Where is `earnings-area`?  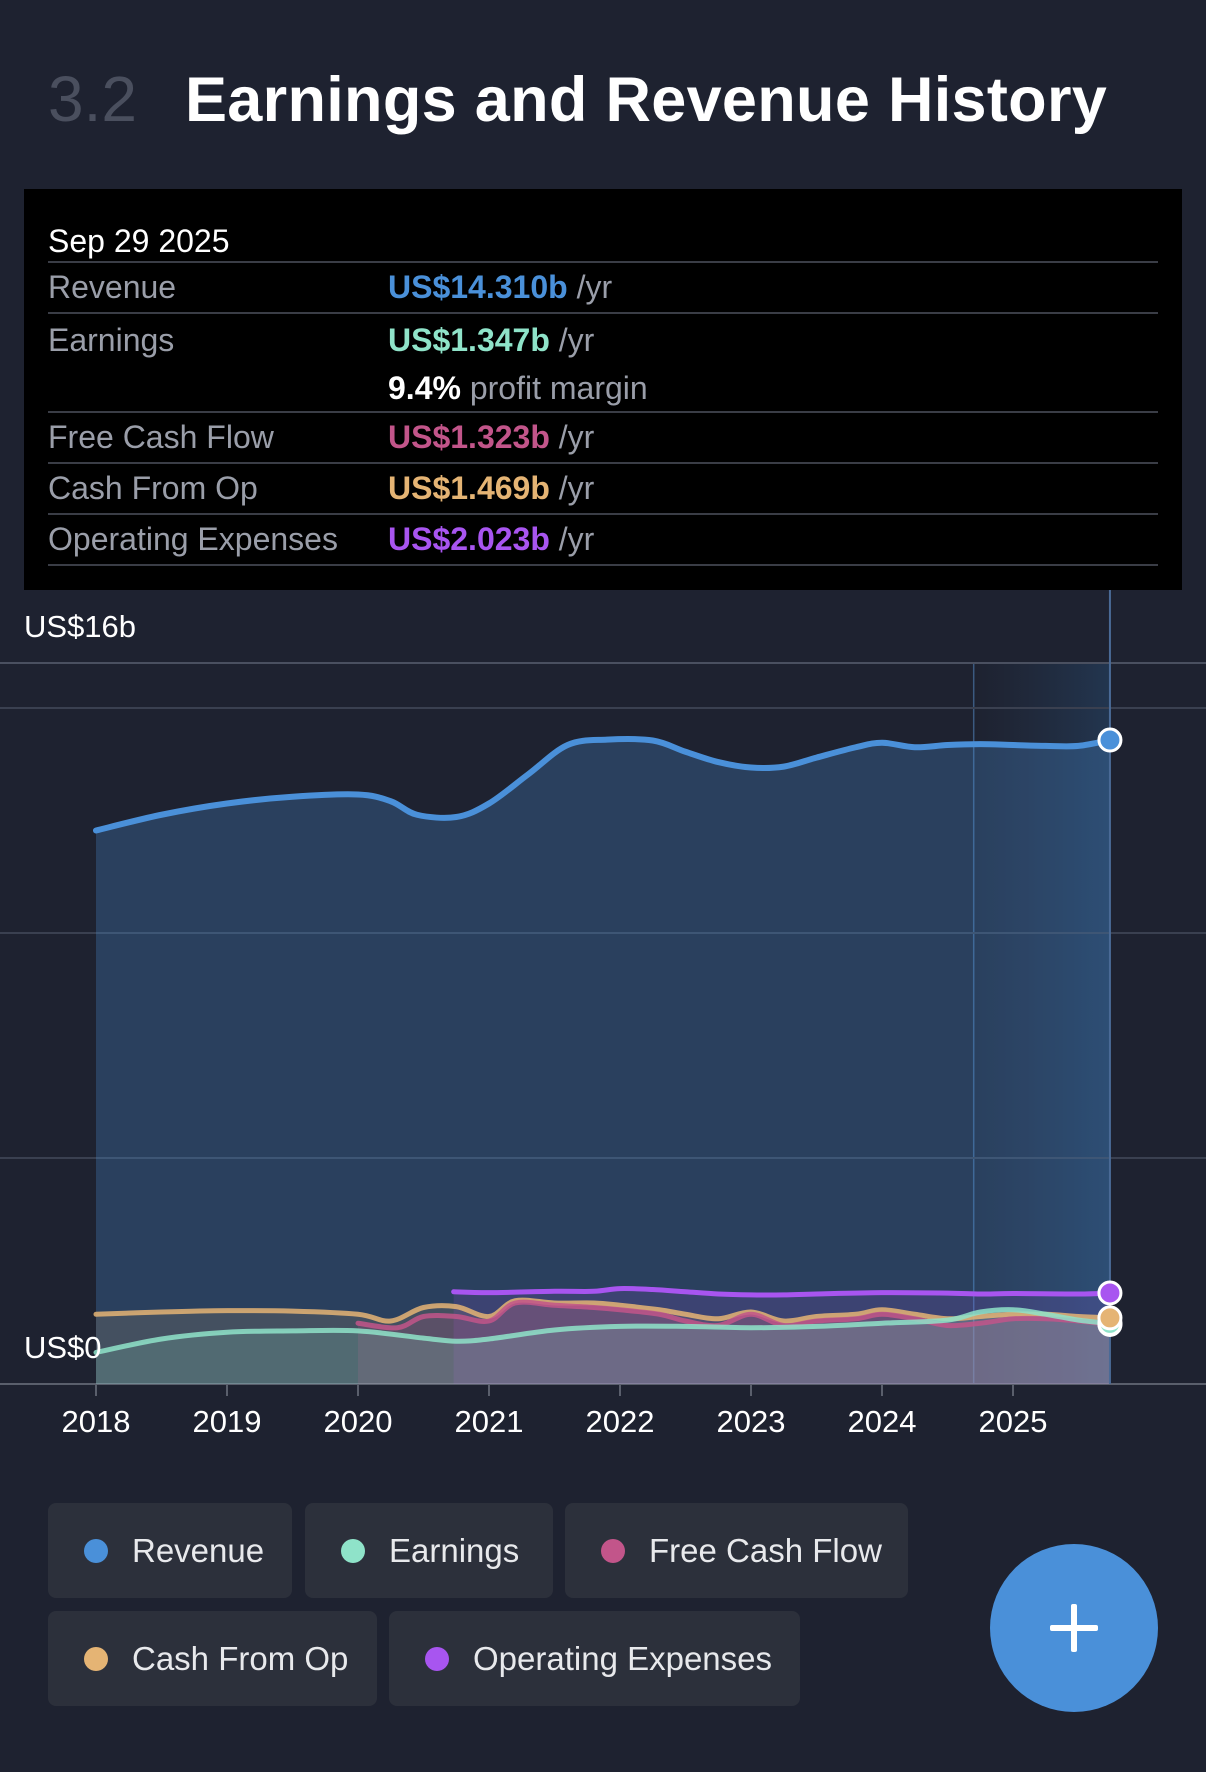 earnings-area is located at coordinates (603, 1346).